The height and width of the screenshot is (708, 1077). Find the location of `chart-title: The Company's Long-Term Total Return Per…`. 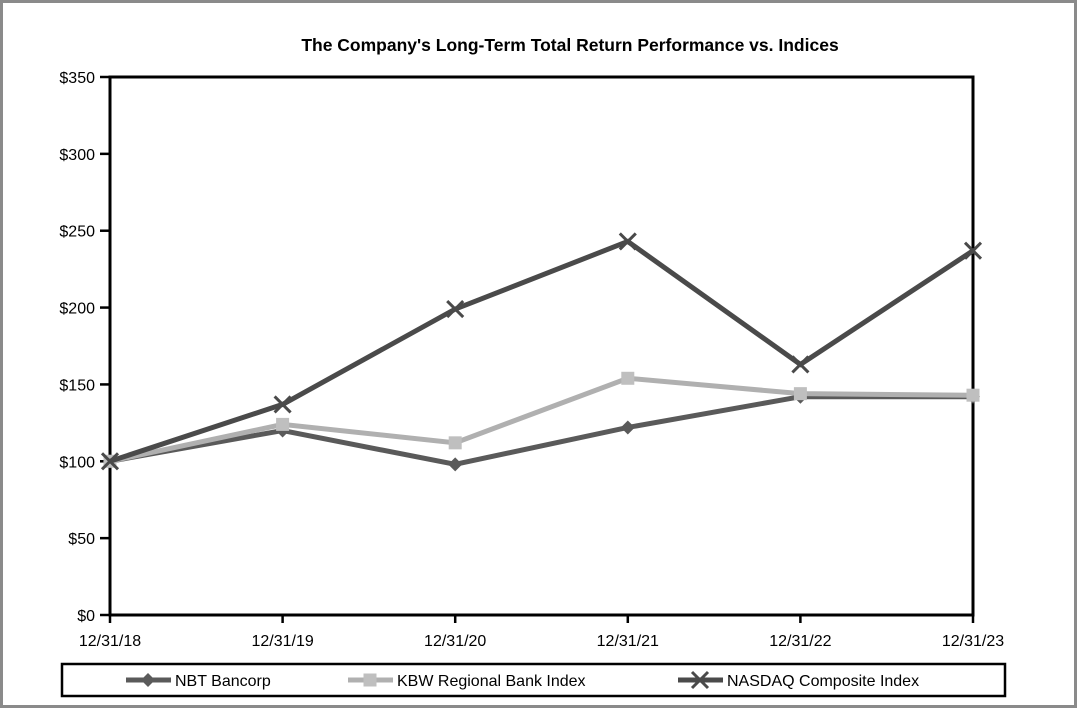

chart-title: The Company's Long-Term Total Return Per… is located at coordinates (570, 45).